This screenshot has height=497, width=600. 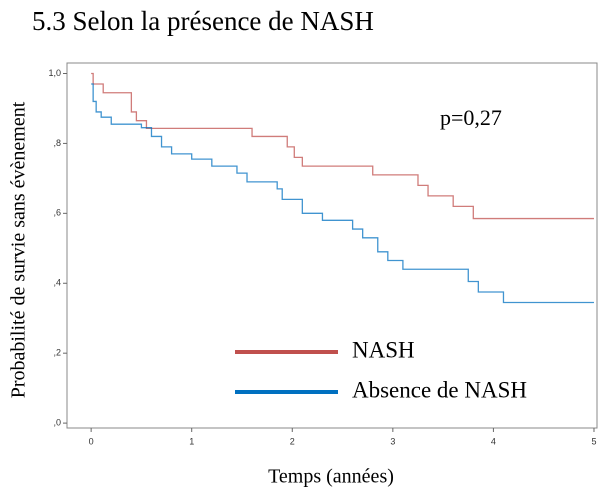 I want to click on y-tick-label: ,0, so click(x=57, y=422).